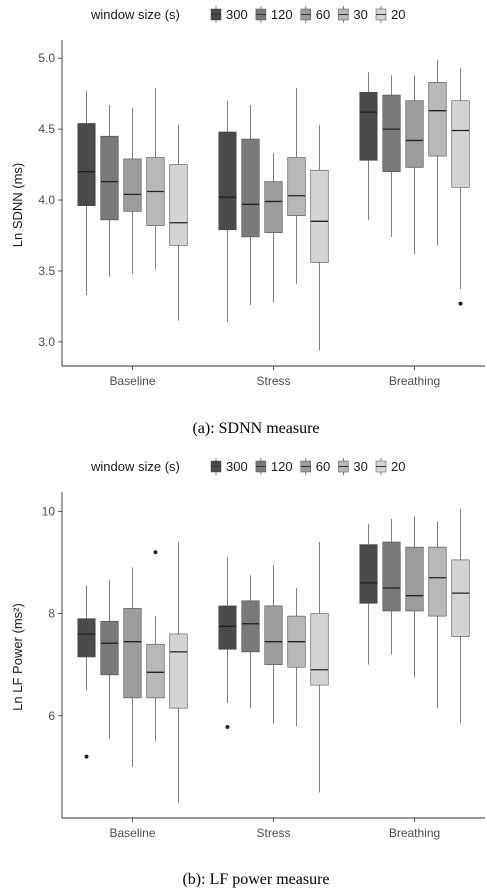 The height and width of the screenshot is (892, 487). Describe the element at coordinates (273, 381) in the screenshot. I see `x-tick-label: Stress` at that location.